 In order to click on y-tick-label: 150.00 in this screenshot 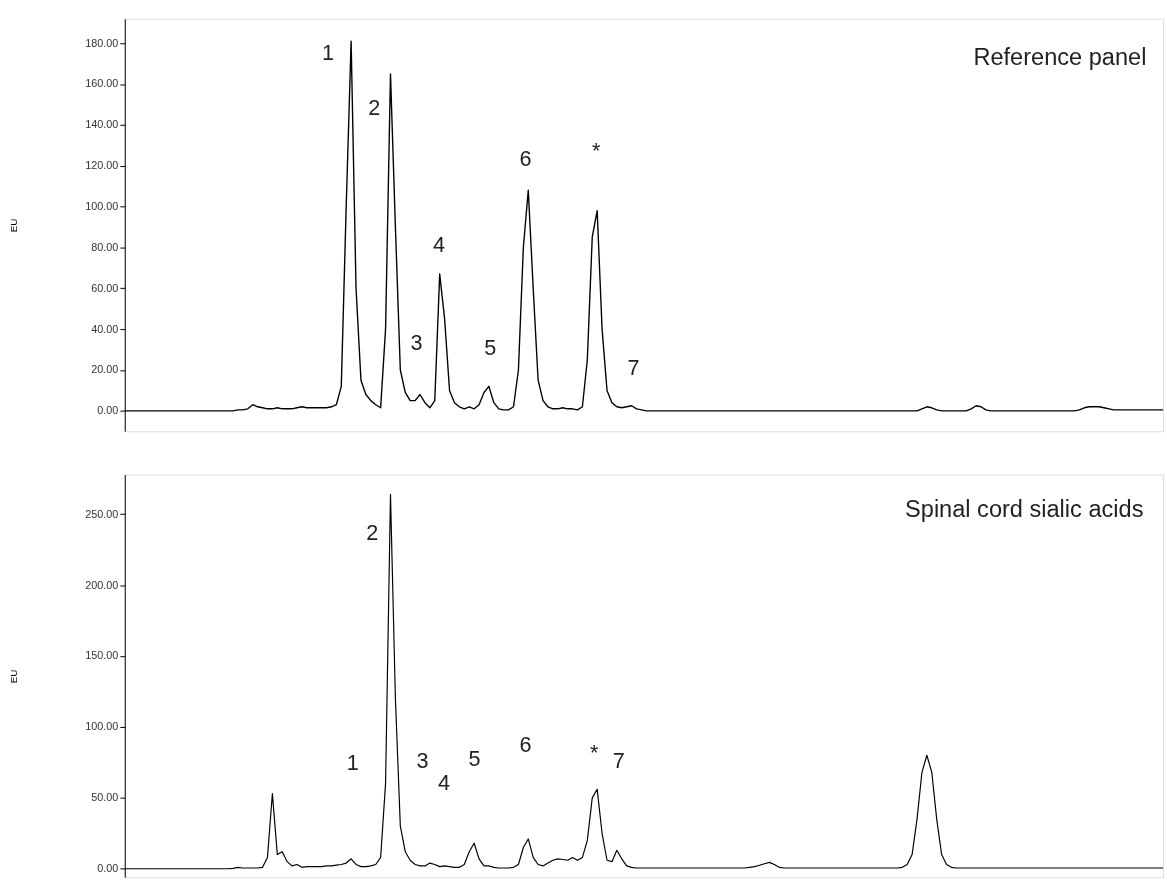, I will do `click(102, 655)`.